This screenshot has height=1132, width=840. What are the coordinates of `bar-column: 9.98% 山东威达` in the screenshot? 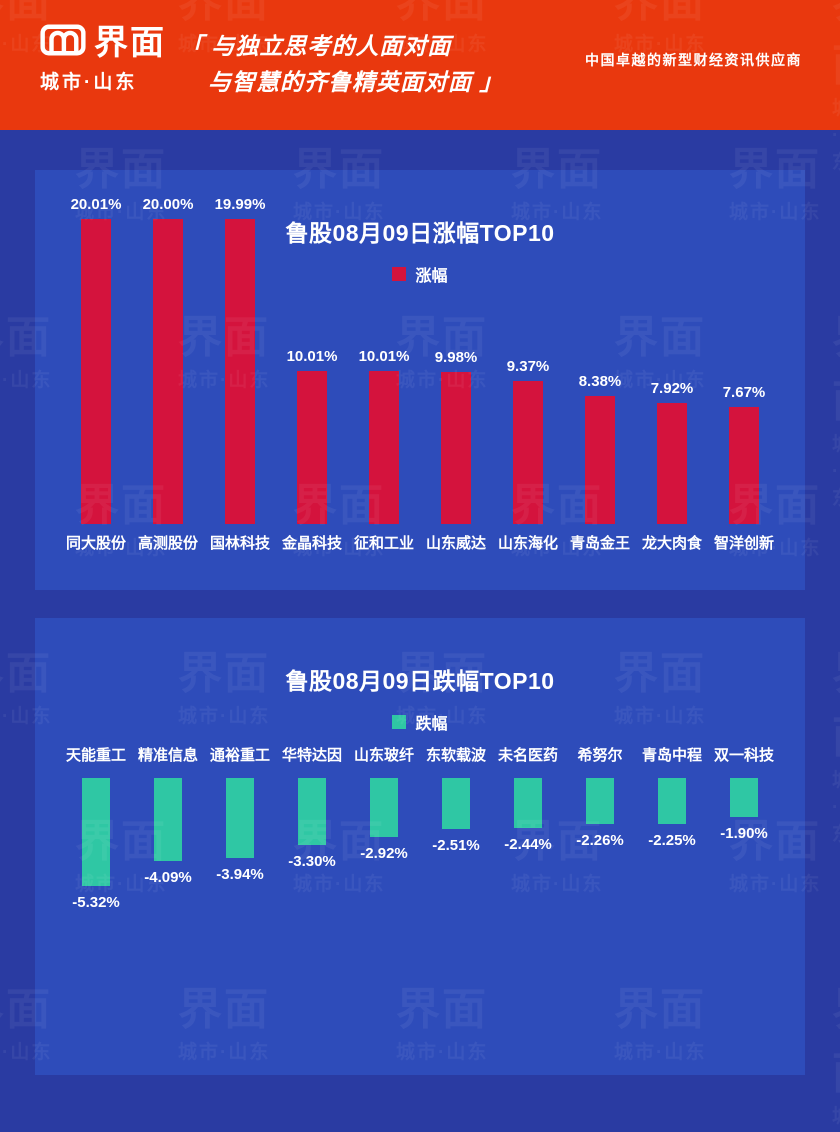 It's located at (456, 451).